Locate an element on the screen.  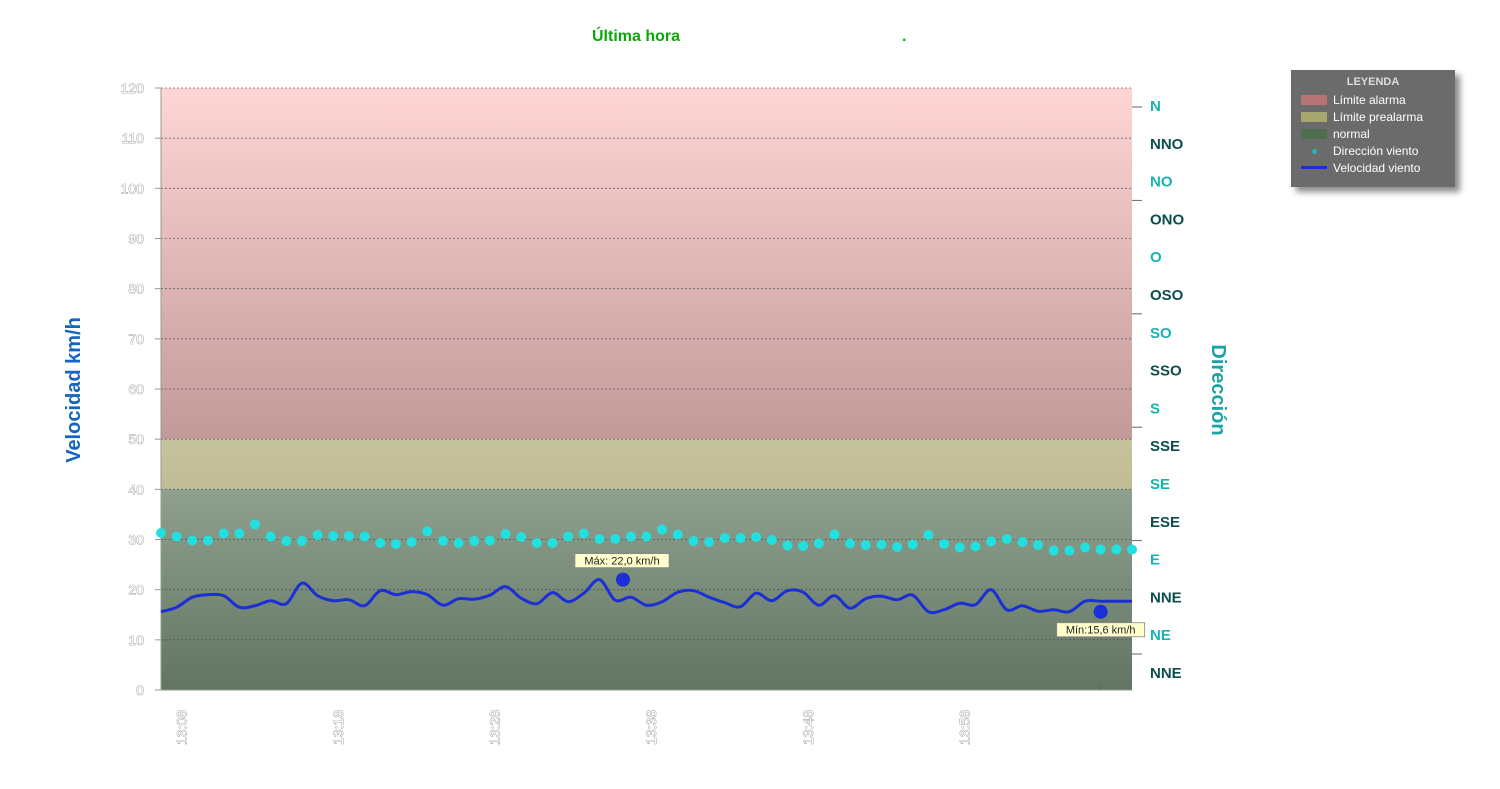
direction-series is located at coordinates (646, 537).